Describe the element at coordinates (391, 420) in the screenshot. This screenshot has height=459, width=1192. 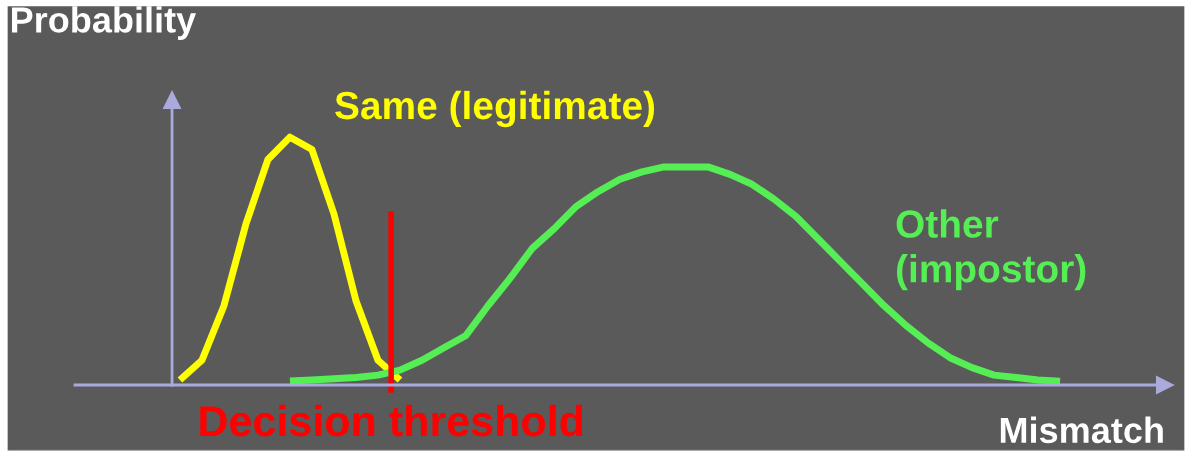
I see `text: Decision threshold` at that location.